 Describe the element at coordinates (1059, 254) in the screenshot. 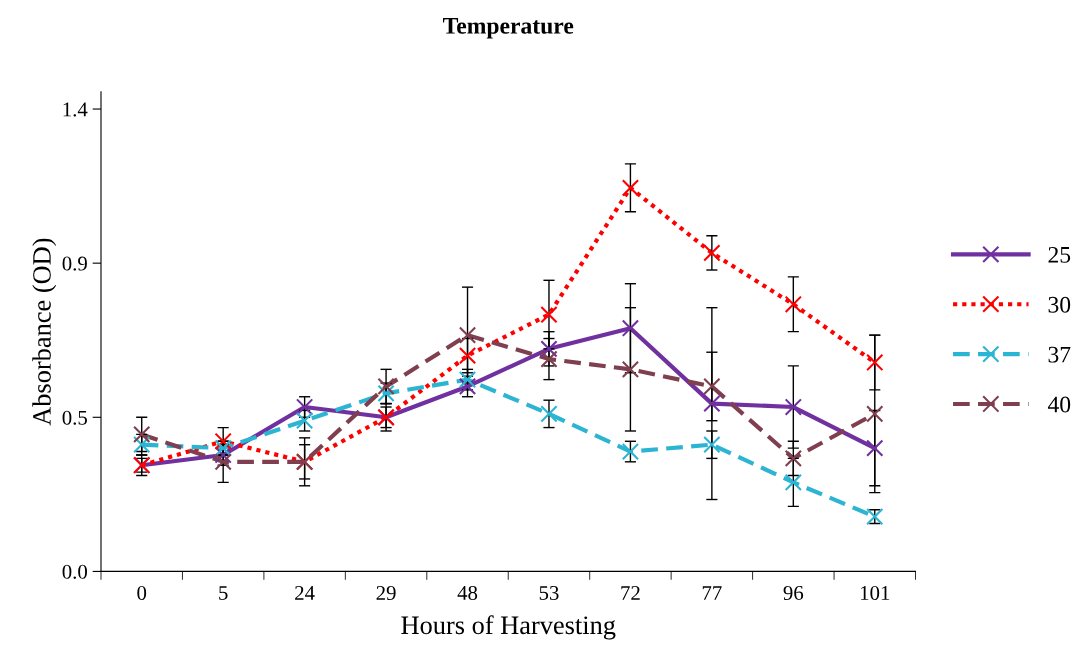

I see `legend-label: 25` at that location.